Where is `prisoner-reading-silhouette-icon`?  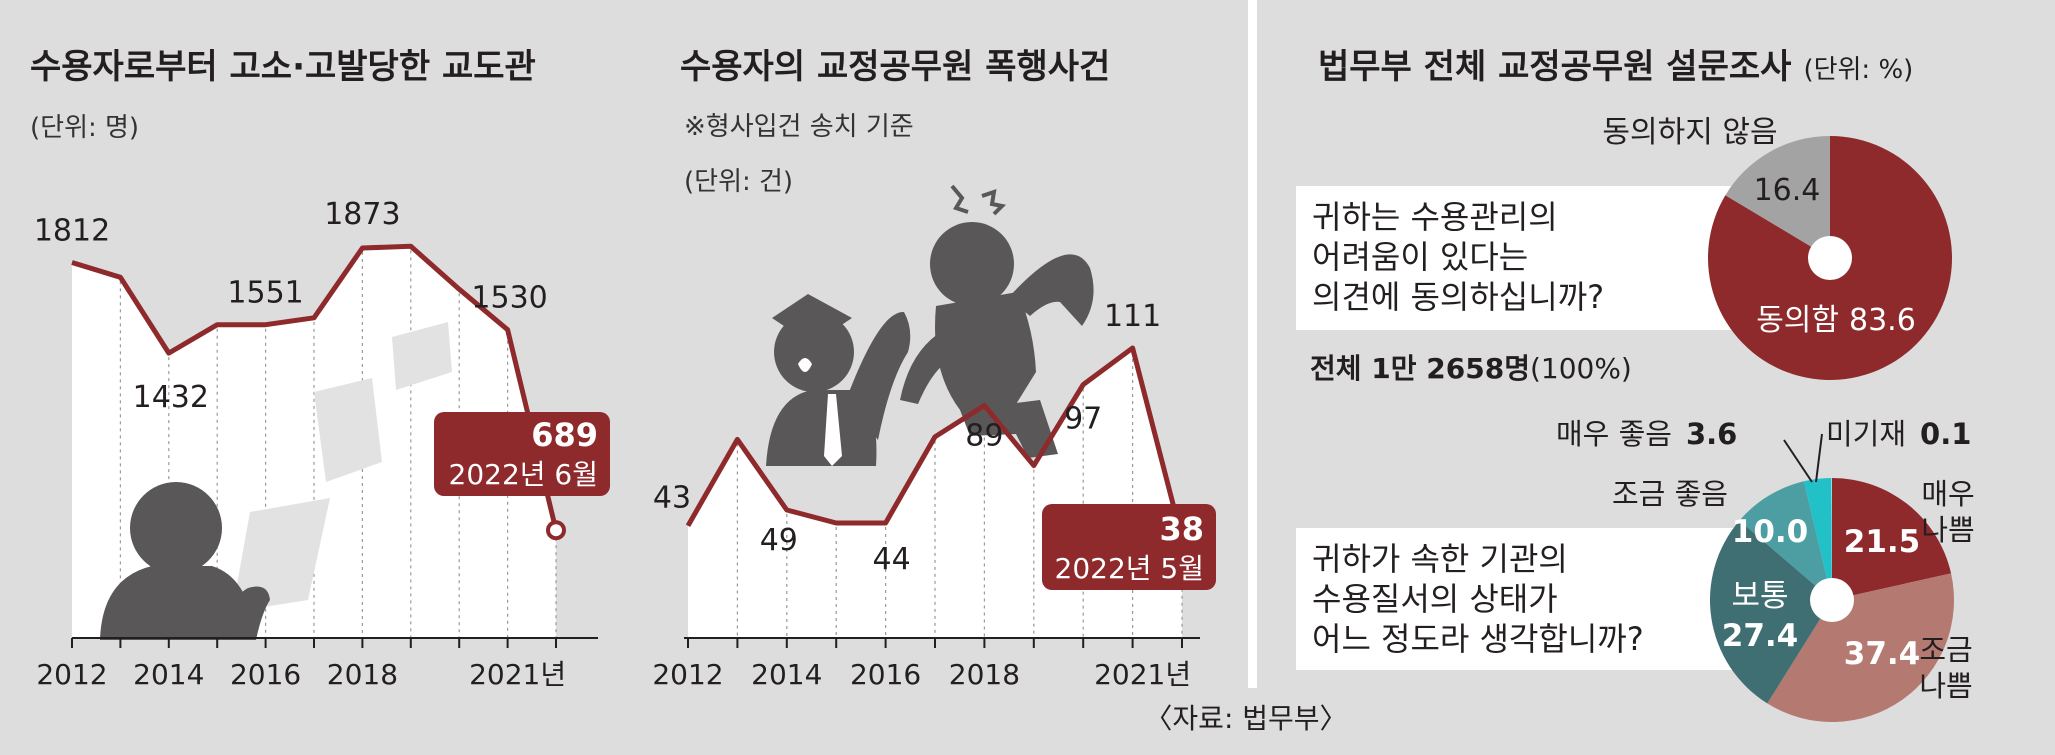
prisoner-reading-silhouette-icon is located at coordinates (185, 561).